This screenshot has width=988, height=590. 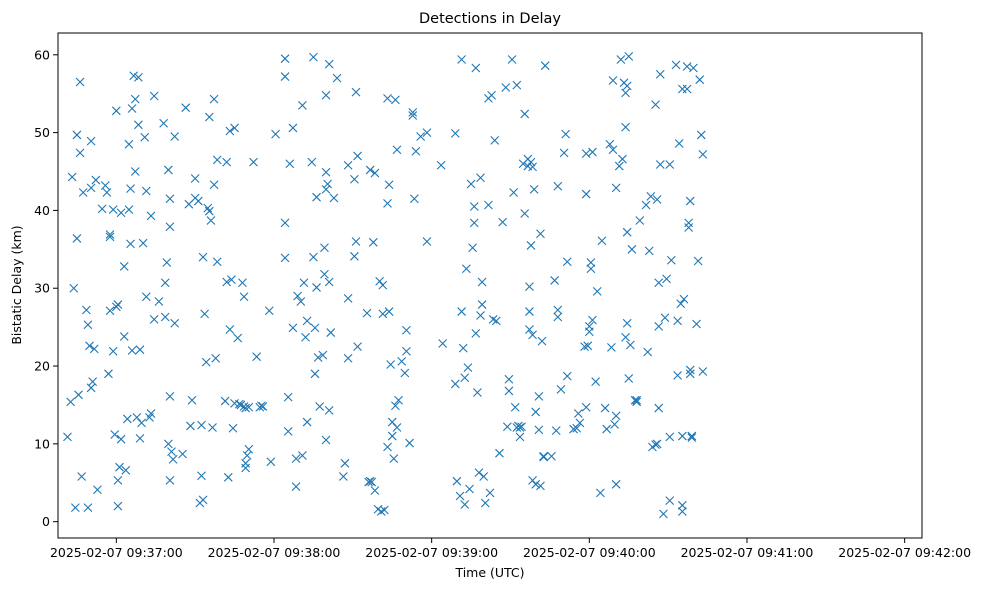 I want to click on x-tick-label: 2025-02-07 09:41:00, so click(x=747, y=552).